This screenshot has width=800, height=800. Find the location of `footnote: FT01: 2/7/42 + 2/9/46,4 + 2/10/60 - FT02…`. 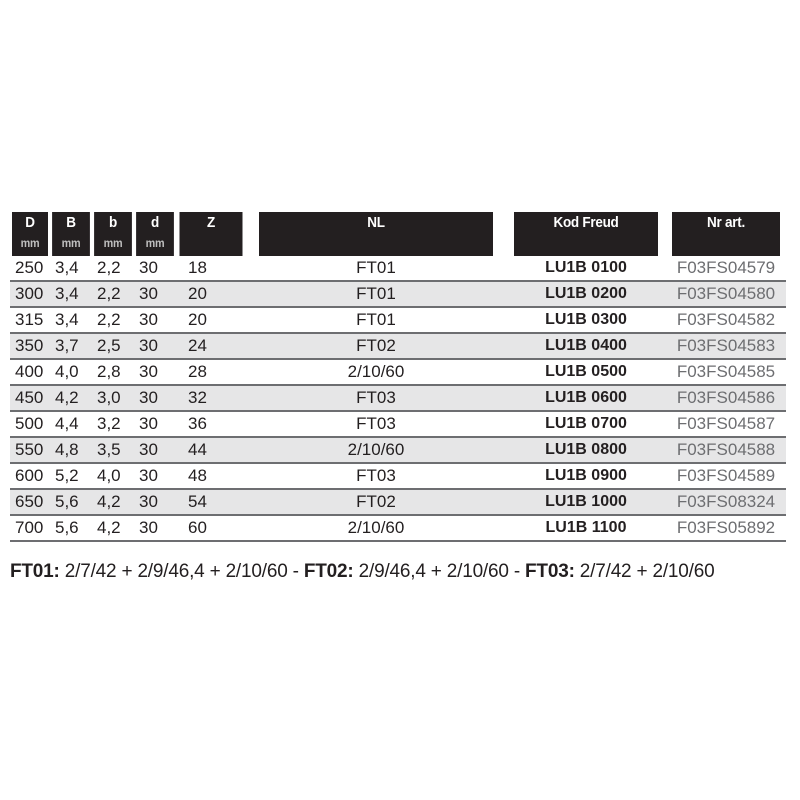

footnote: FT01: 2/7/42 + 2/9/46,4 + 2/10/60 - FT02… is located at coordinates (362, 572).